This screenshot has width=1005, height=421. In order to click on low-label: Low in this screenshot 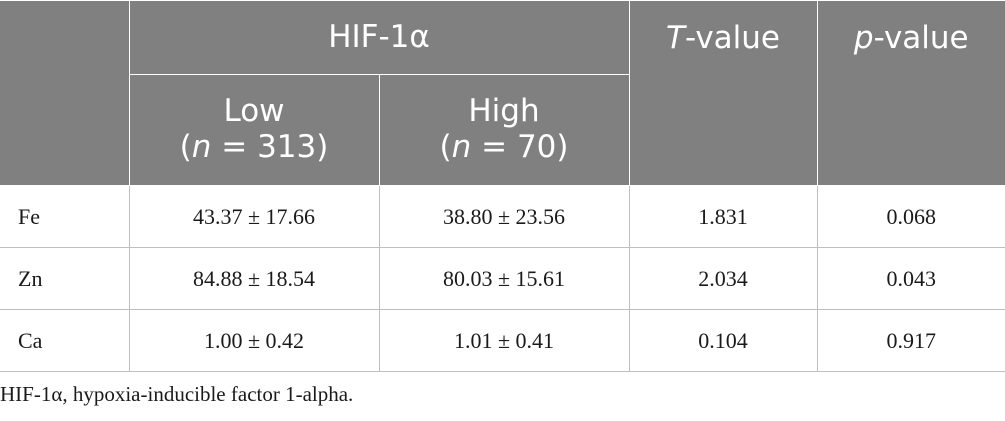, I will do `click(254, 111)`.